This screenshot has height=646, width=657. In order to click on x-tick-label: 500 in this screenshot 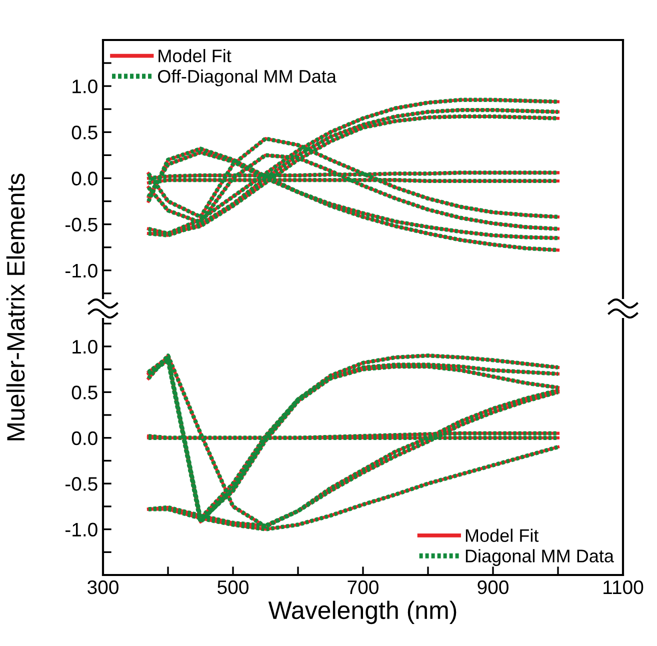, I will do `click(233, 587)`.